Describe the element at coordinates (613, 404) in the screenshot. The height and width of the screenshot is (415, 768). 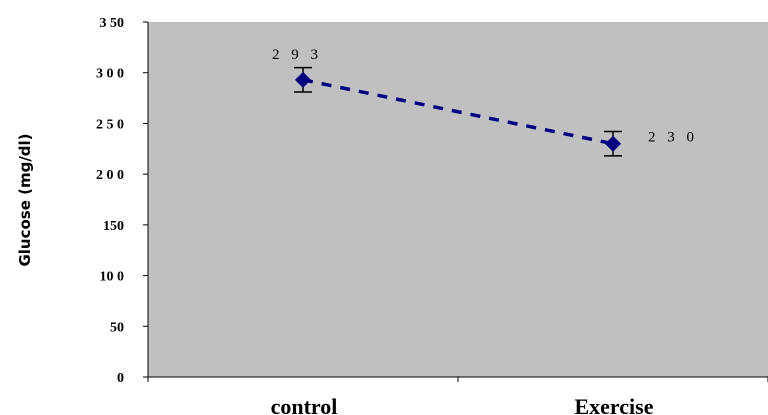
I see `x-tick-label: Exercise` at that location.